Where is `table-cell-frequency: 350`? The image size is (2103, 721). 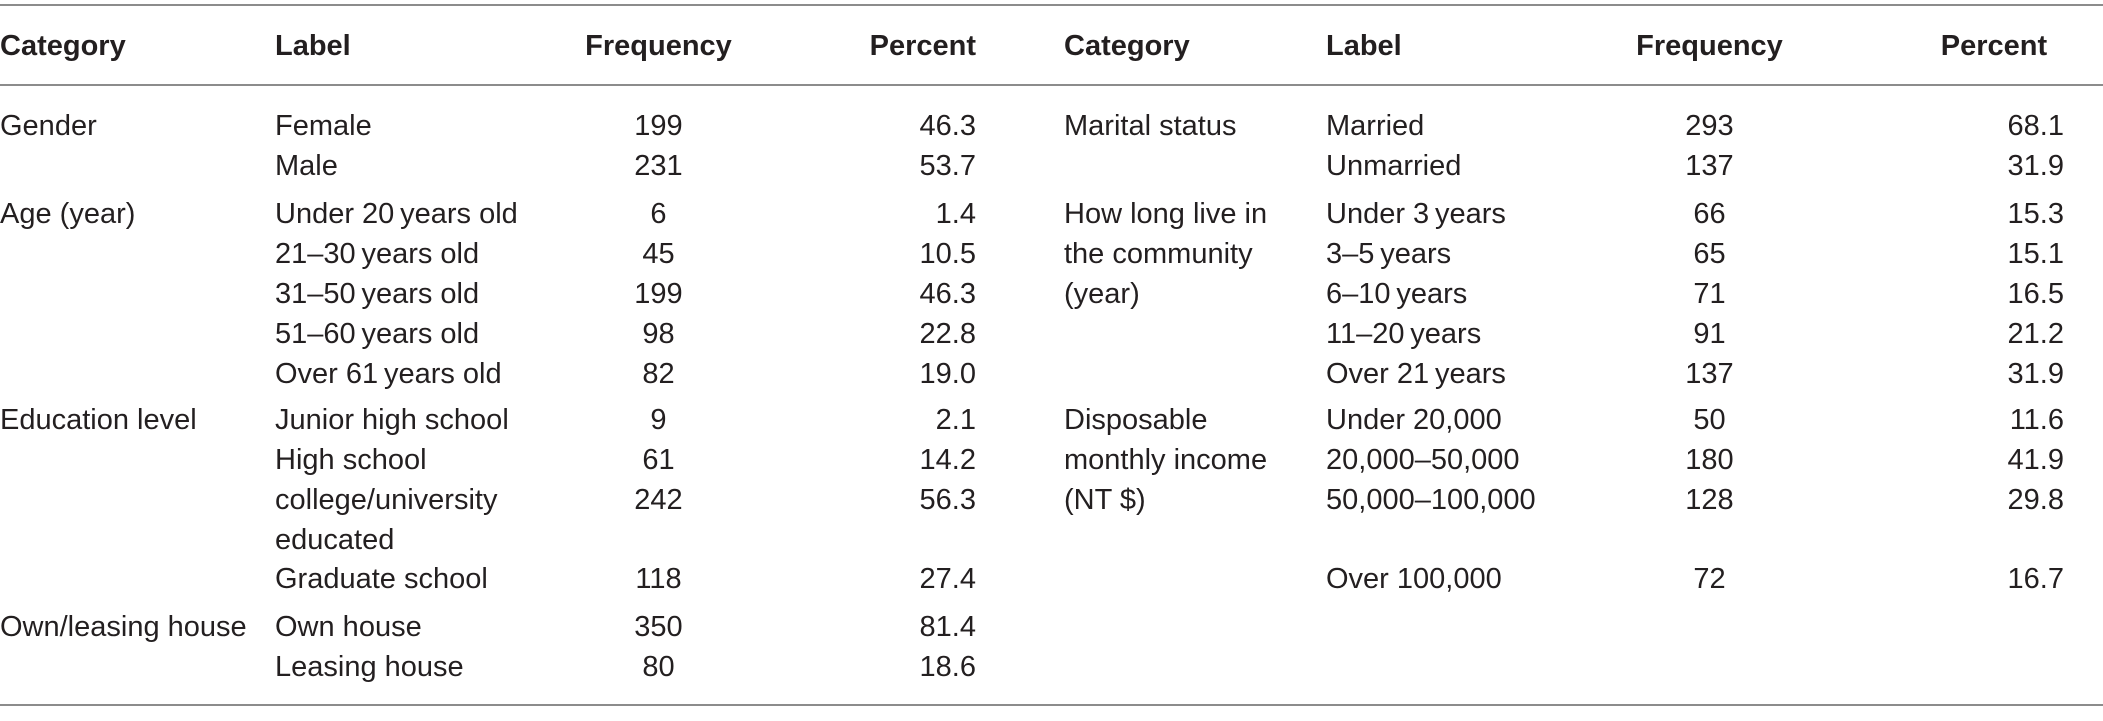
table-cell-frequency: 350 is located at coordinates (658, 627).